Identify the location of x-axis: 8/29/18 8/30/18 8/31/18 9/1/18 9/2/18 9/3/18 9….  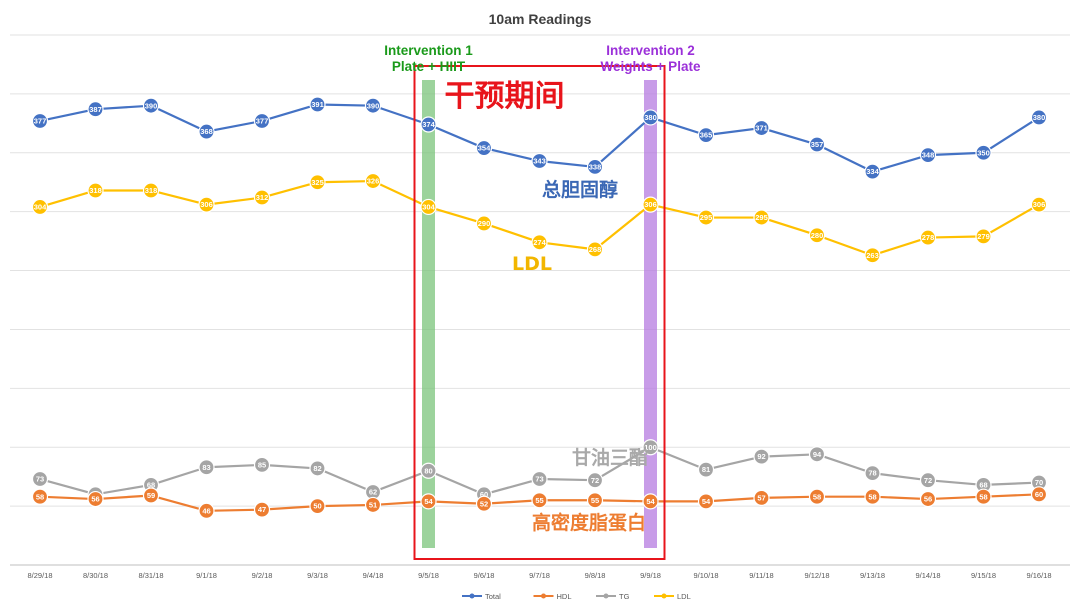
(539, 575).